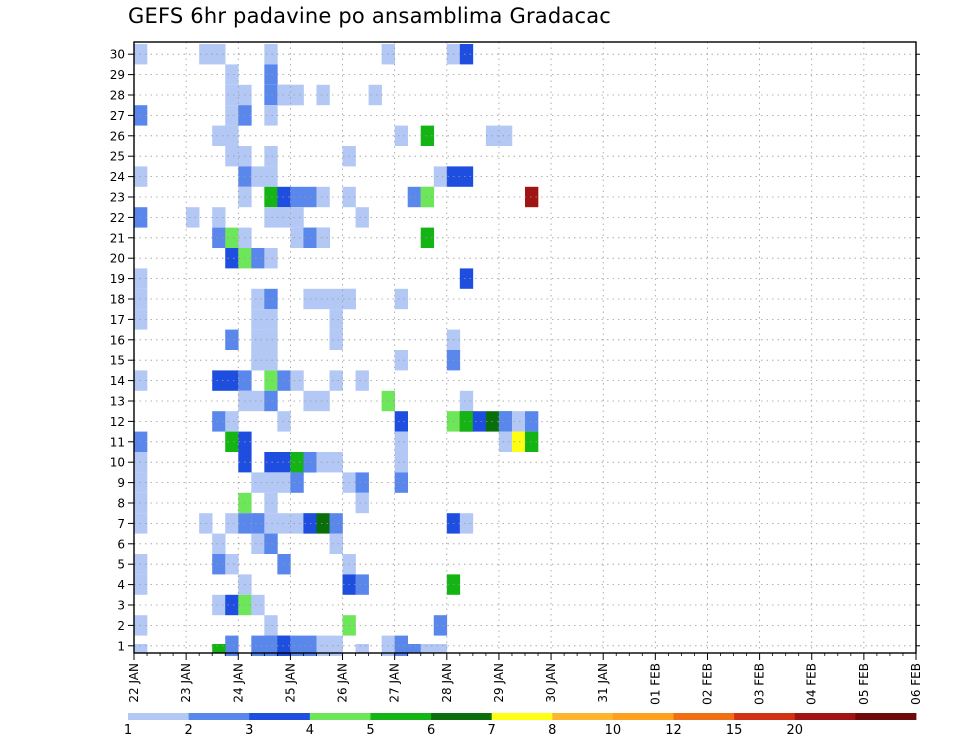 The width and height of the screenshot is (960, 742). Describe the element at coordinates (613, 730) in the screenshot. I see `legend-label: 10` at that location.